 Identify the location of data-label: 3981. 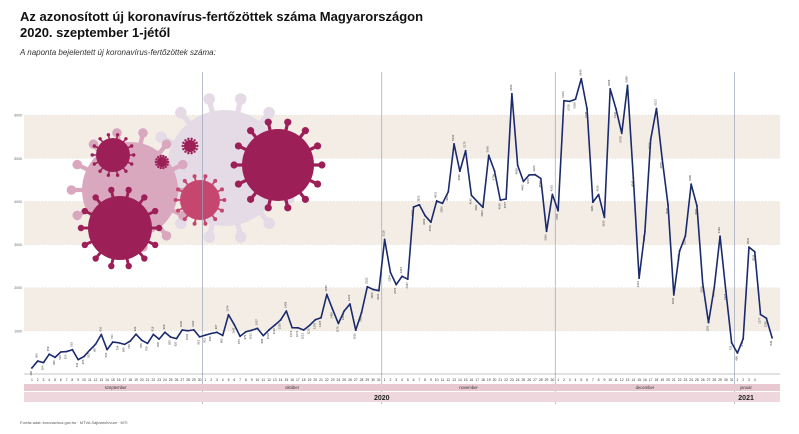
(592, 208).